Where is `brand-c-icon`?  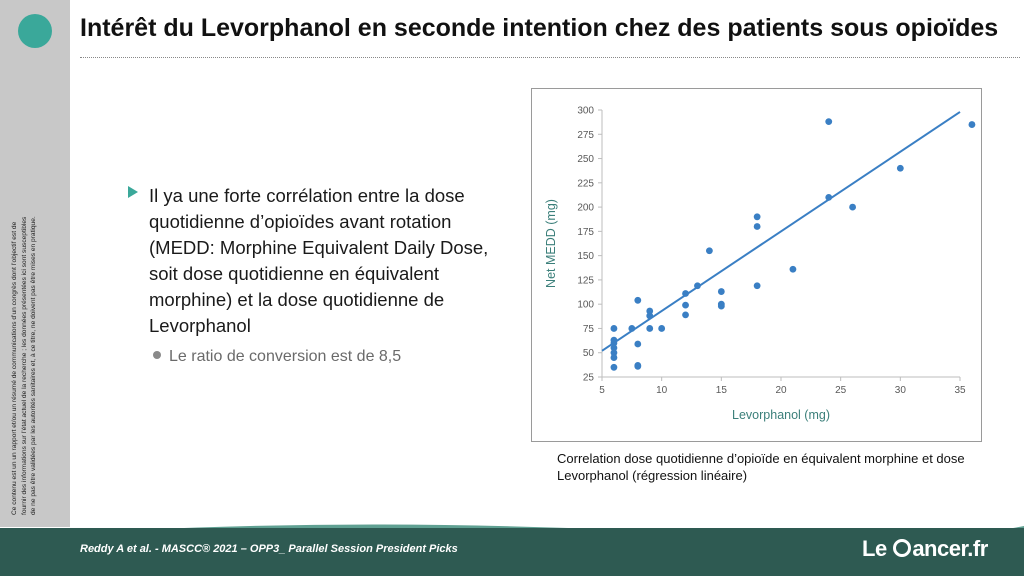 brand-c-icon is located at coordinates (902, 548).